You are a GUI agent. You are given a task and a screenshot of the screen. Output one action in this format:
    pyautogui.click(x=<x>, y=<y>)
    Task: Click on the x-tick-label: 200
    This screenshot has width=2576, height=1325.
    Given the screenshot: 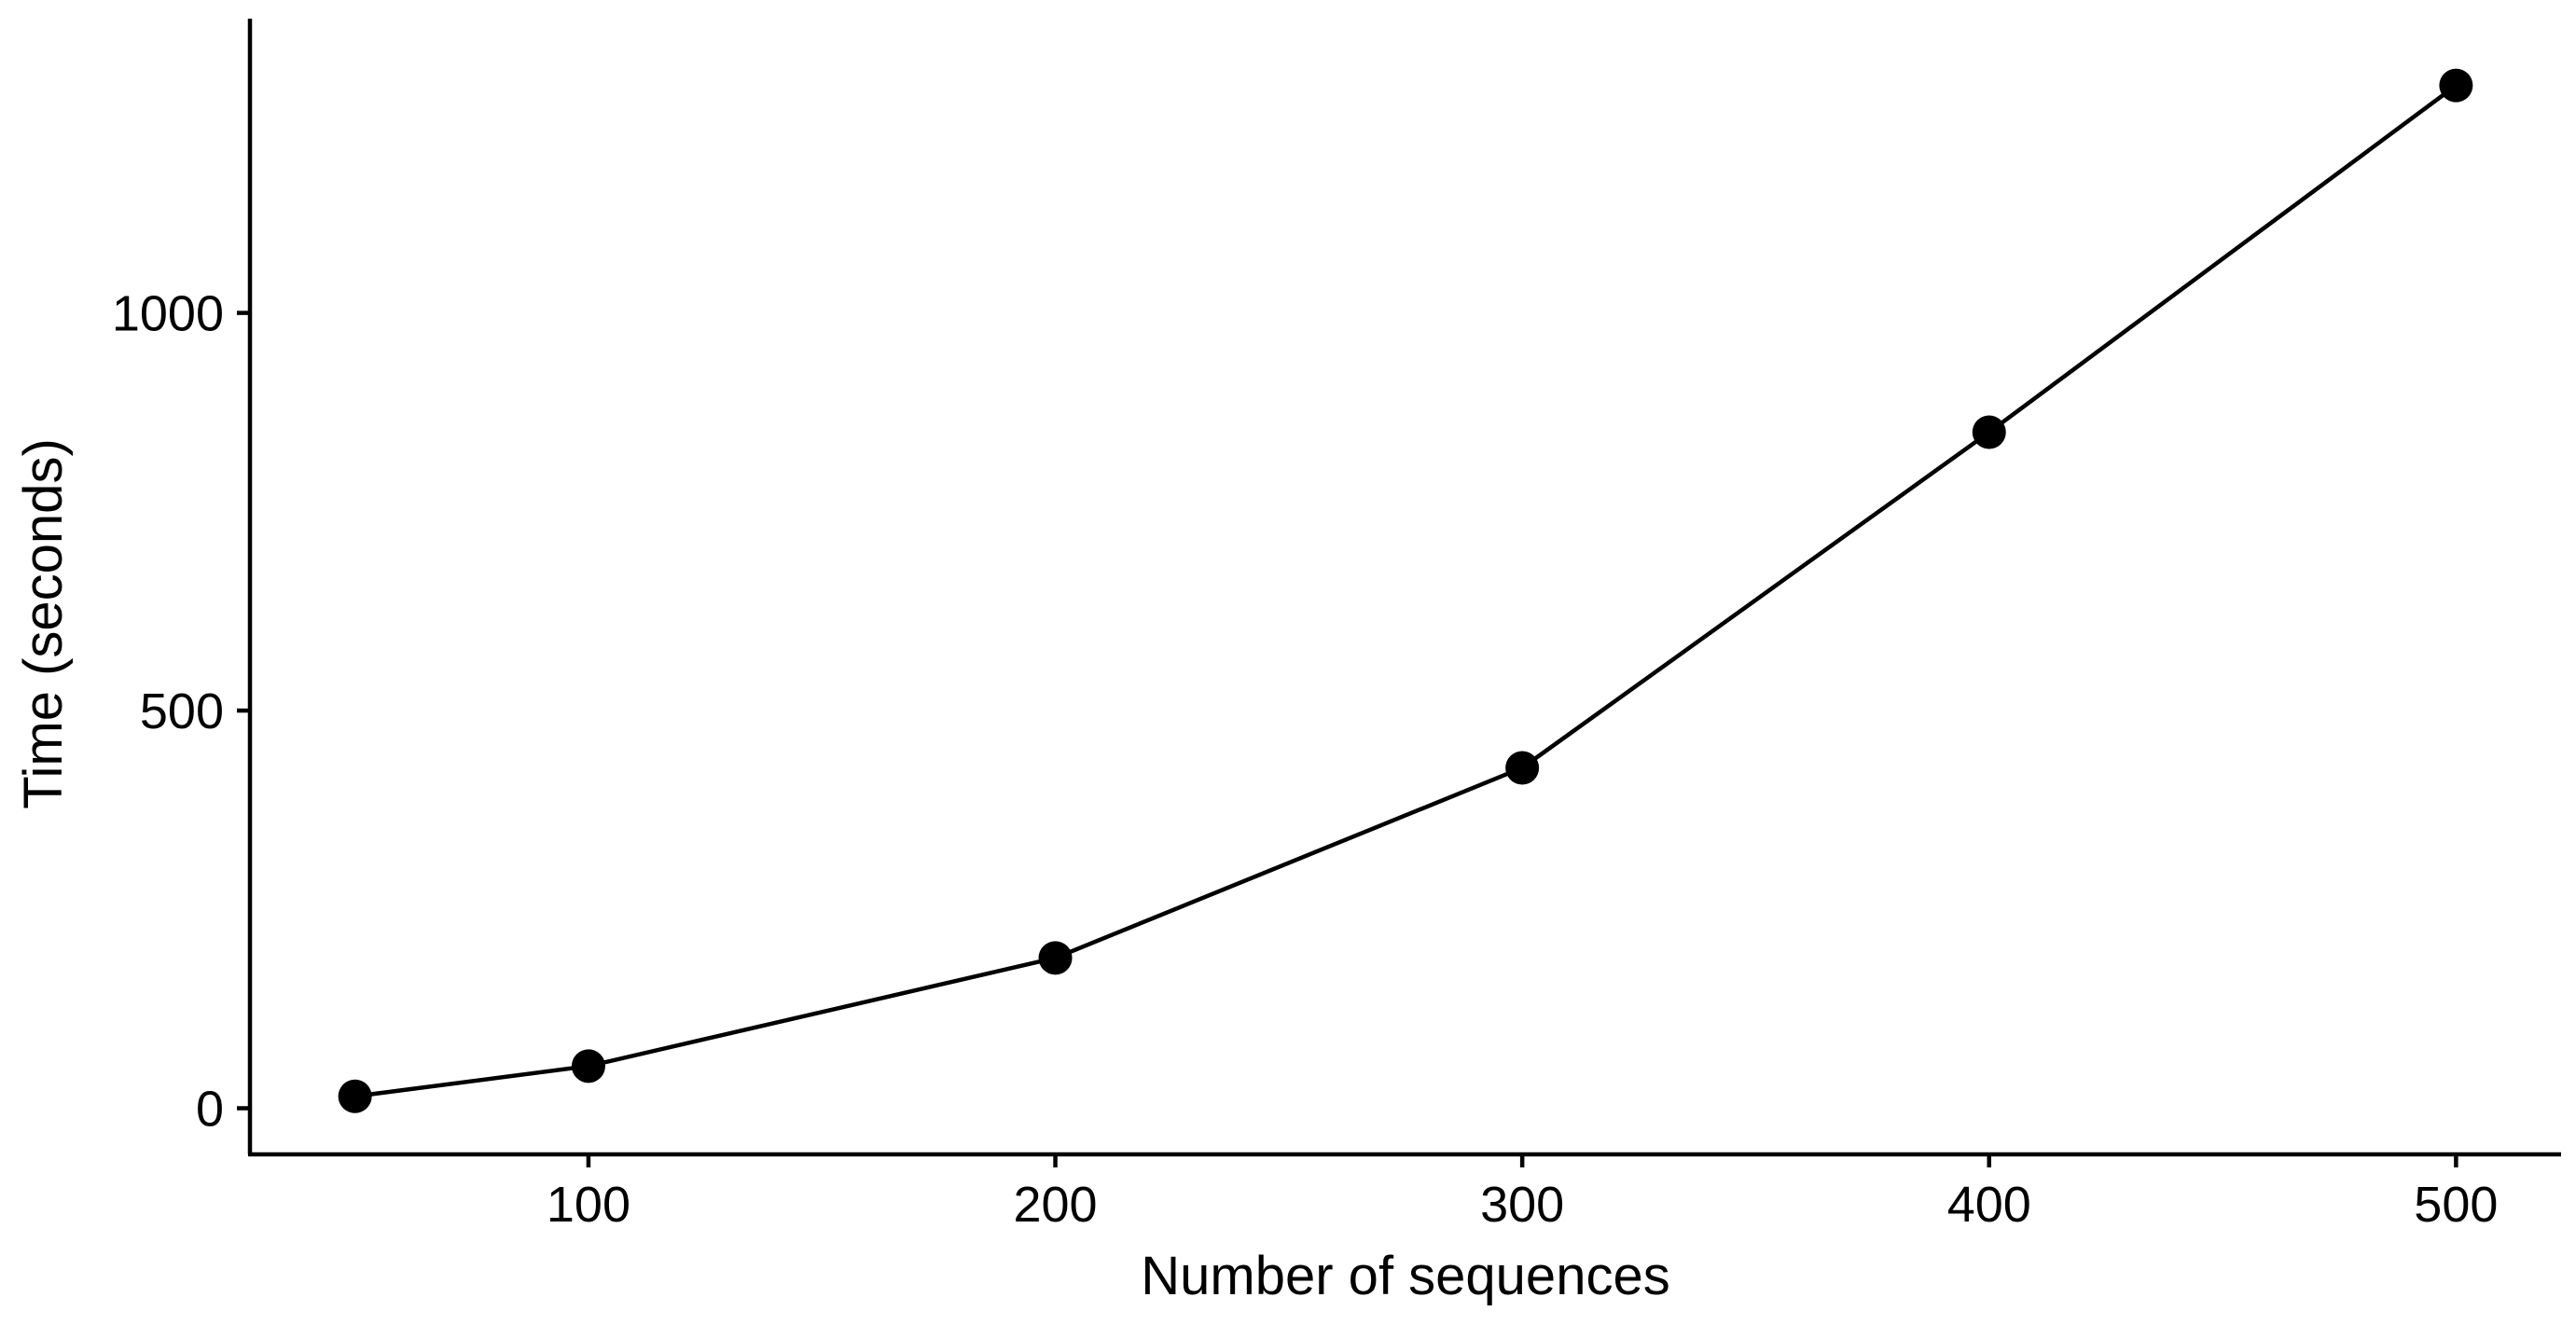 What is the action you would take?
    pyautogui.click(x=1055, y=1205)
    